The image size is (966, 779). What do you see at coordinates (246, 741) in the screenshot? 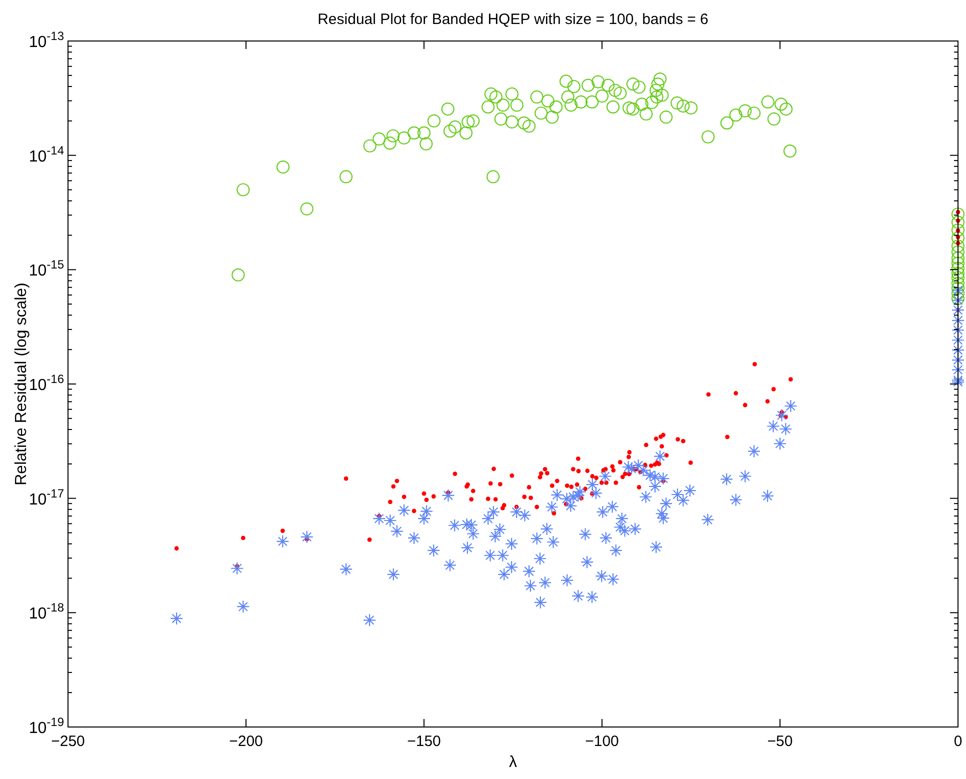
I see `x-tick-label: −200` at bounding box center [246, 741].